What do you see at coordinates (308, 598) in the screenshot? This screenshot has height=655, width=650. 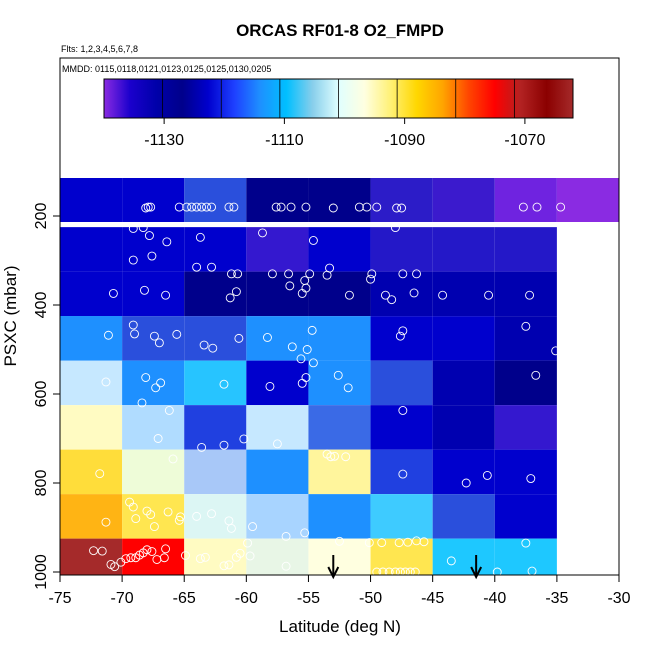 I see `x-tick-label: -55` at bounding box center [308, 598].